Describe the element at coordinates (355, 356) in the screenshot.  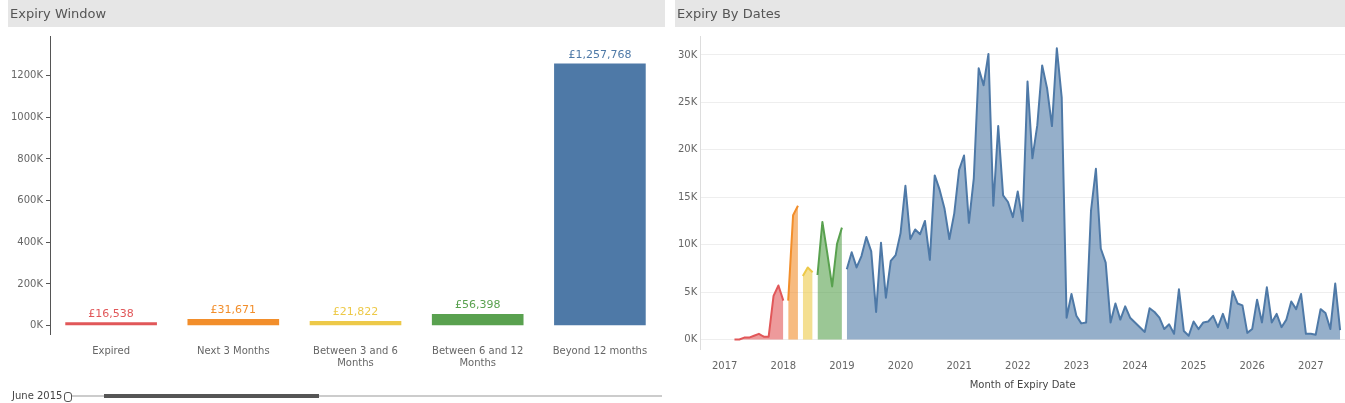
I see `x-tick-label: Between 3 and 6 Months` at that location.